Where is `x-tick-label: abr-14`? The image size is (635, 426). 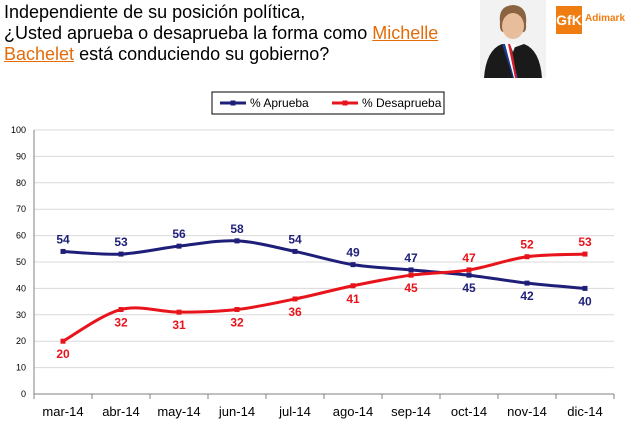
x-tick-label: abr-14 is located at coordinates (121, 411).